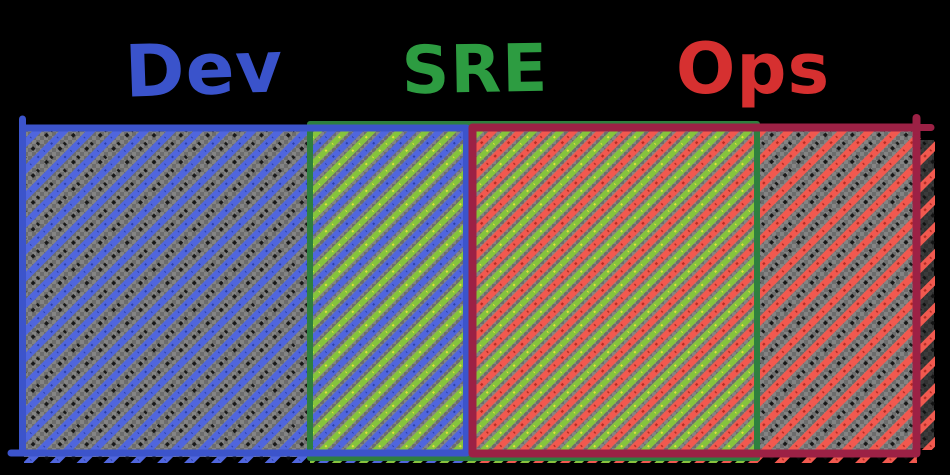 The width and height of the screenshot is (950, 475). I want to click on ops-label: Ops, so click(753, 69).